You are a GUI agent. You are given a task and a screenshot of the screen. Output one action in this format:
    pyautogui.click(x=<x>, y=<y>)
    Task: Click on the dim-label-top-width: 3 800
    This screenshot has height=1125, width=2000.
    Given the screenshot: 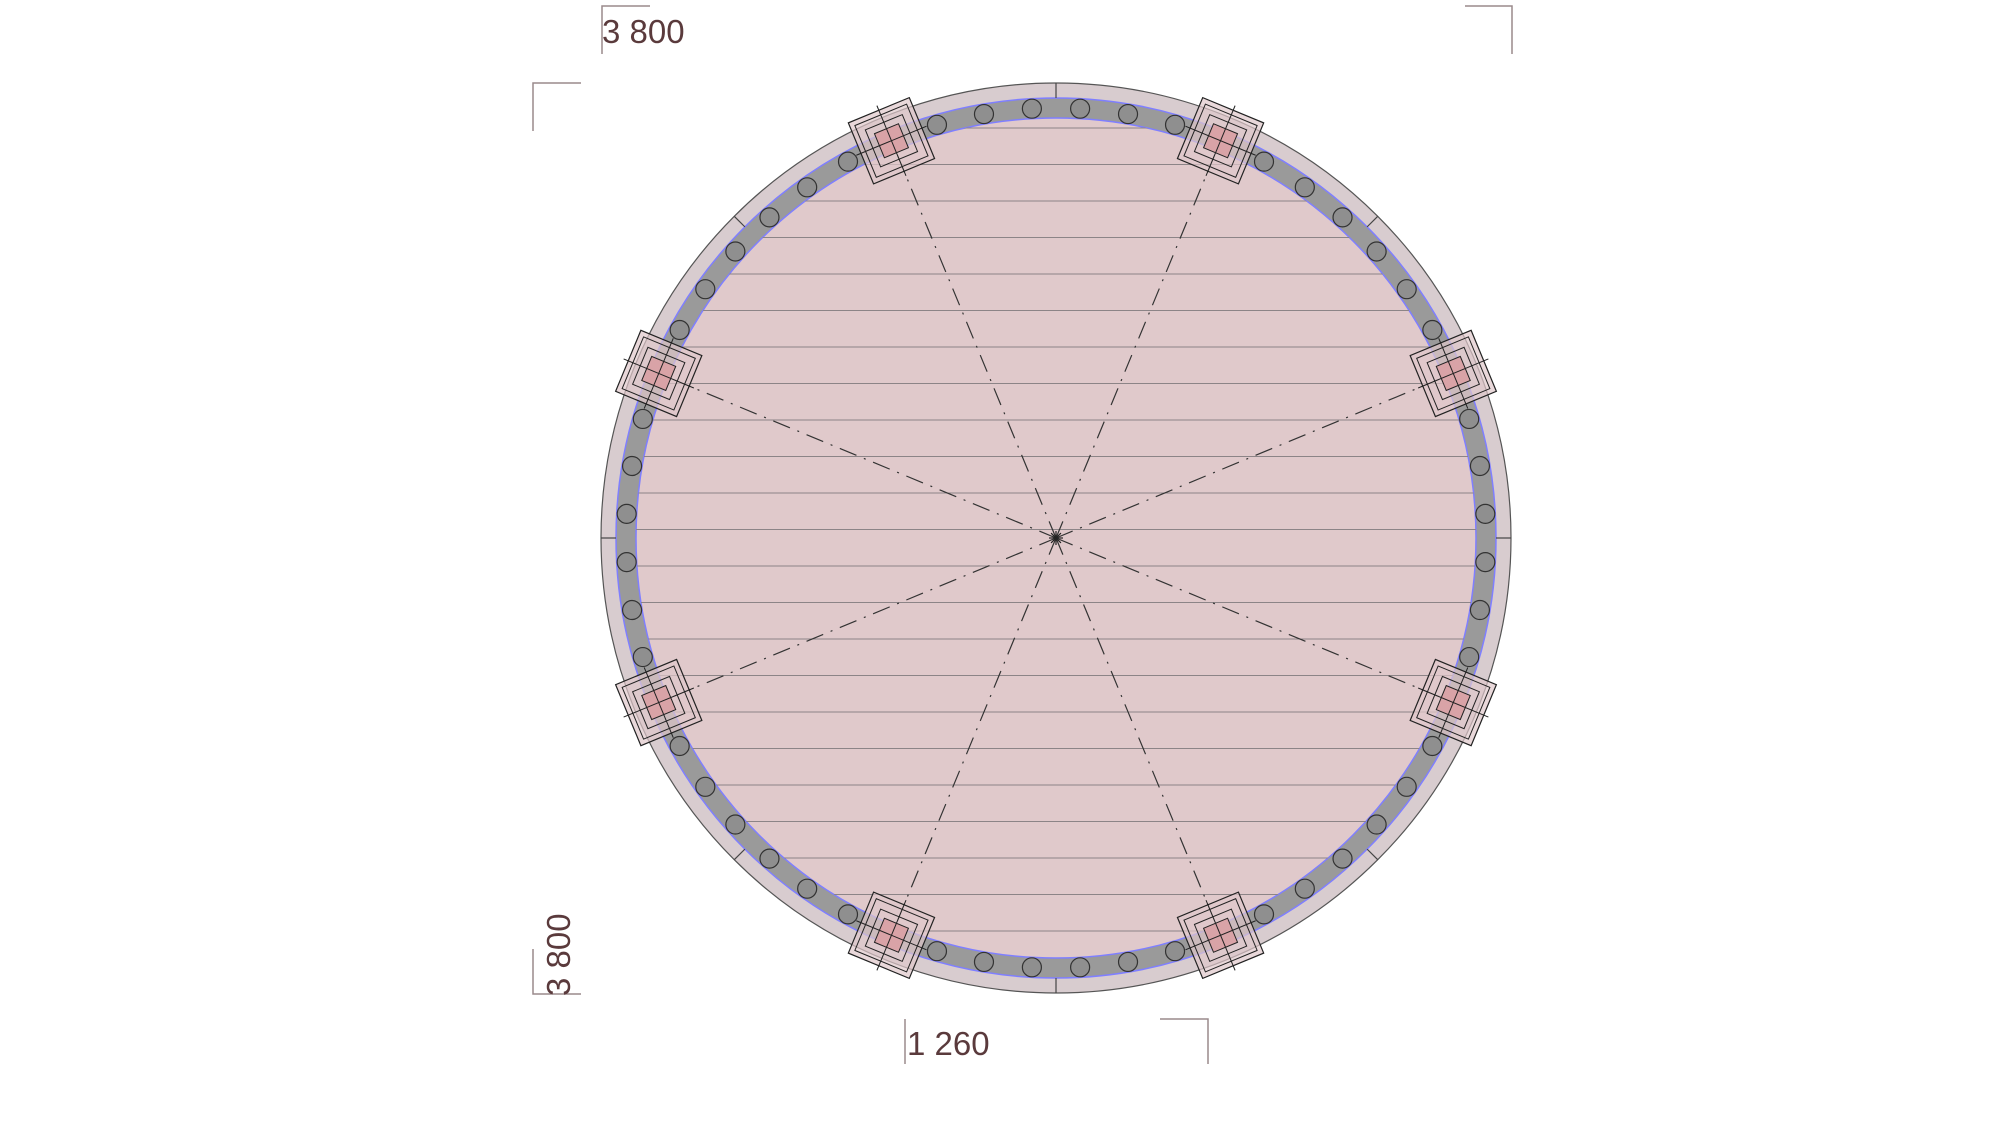 What is the action you would take?
    pyautogui.click(x=643, y=31)
    